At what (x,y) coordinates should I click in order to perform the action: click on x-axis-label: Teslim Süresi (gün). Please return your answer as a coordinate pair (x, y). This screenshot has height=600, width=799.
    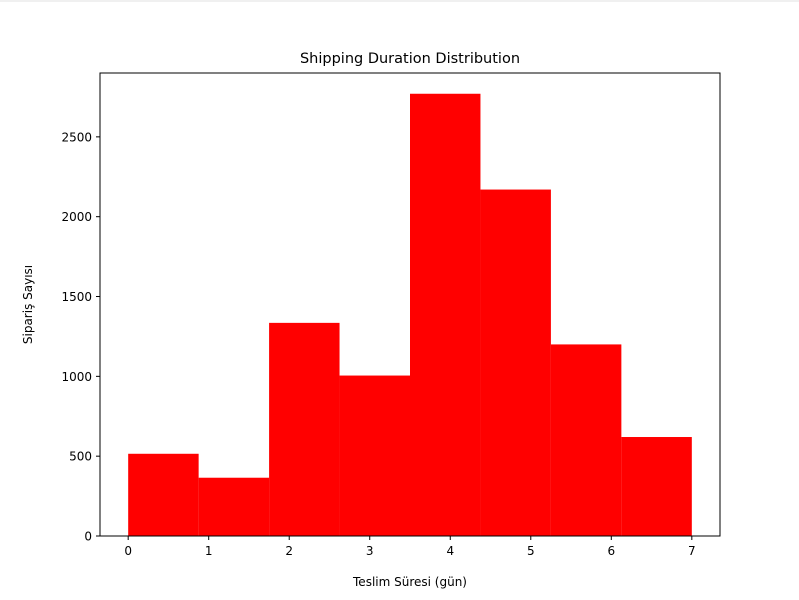
    Looking at the image, I should click on (409, 582).